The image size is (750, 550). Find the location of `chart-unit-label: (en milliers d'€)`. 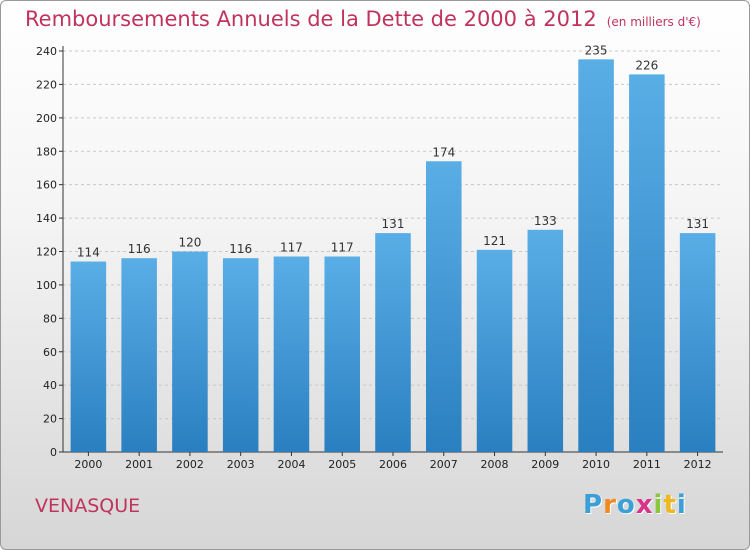

chart-unit-label: (en milliers d'€) is located at coordinates (653, 22).